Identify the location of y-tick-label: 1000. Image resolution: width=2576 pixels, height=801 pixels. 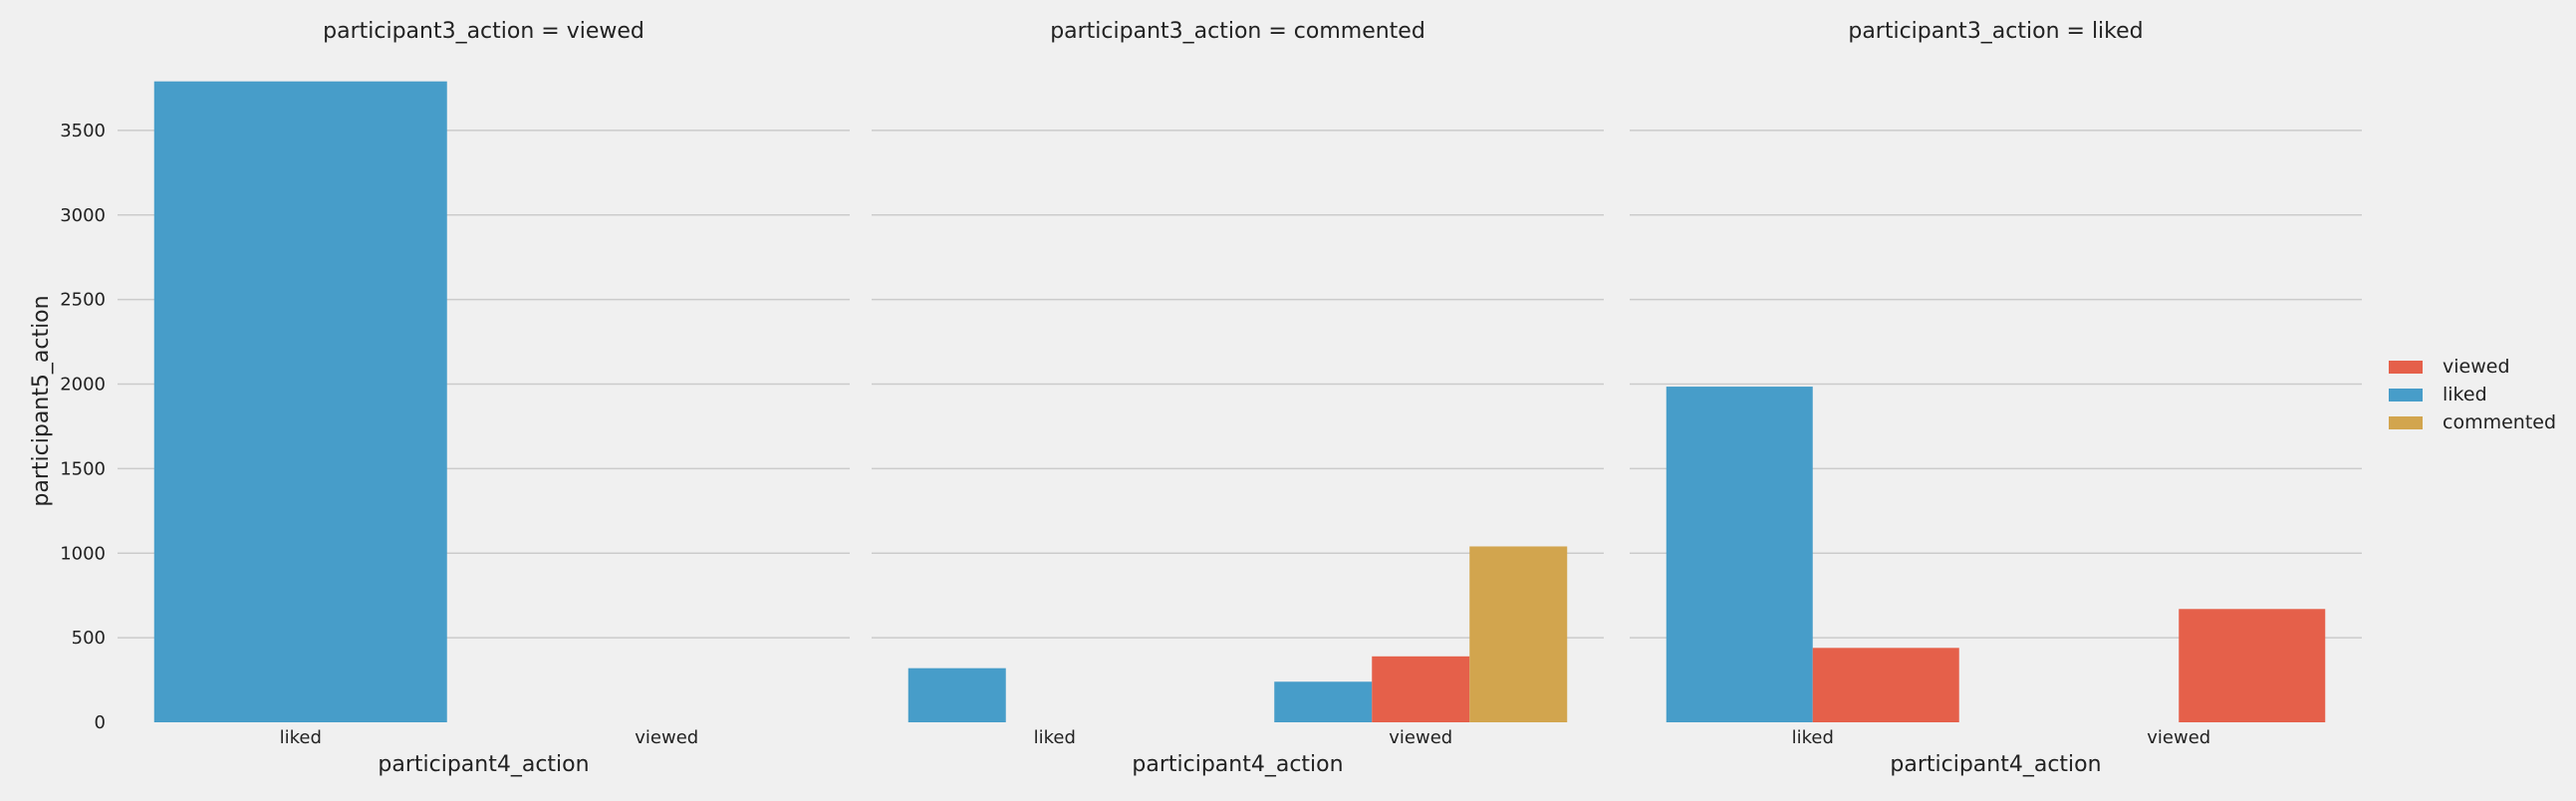
(83, 553).